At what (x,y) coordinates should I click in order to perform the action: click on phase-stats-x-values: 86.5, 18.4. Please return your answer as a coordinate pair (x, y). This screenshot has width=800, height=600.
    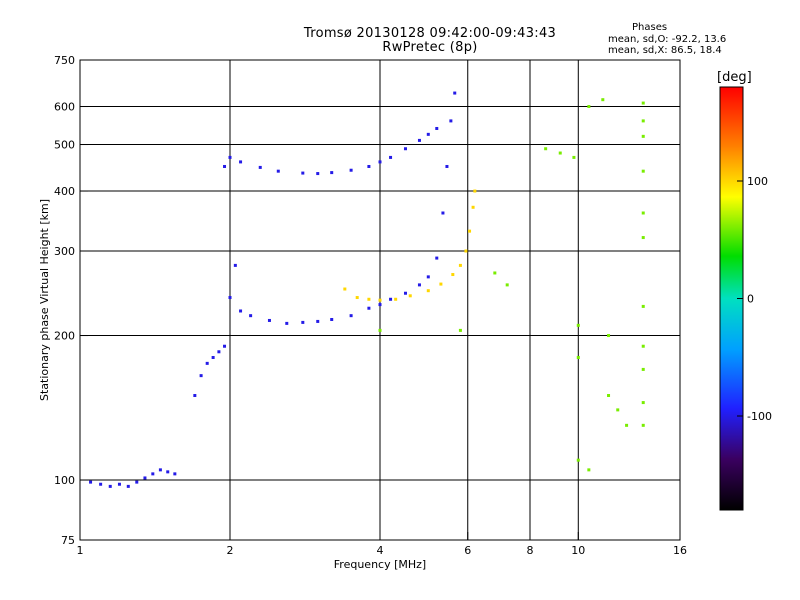
    Looking at the image, I should click on (696, 50).